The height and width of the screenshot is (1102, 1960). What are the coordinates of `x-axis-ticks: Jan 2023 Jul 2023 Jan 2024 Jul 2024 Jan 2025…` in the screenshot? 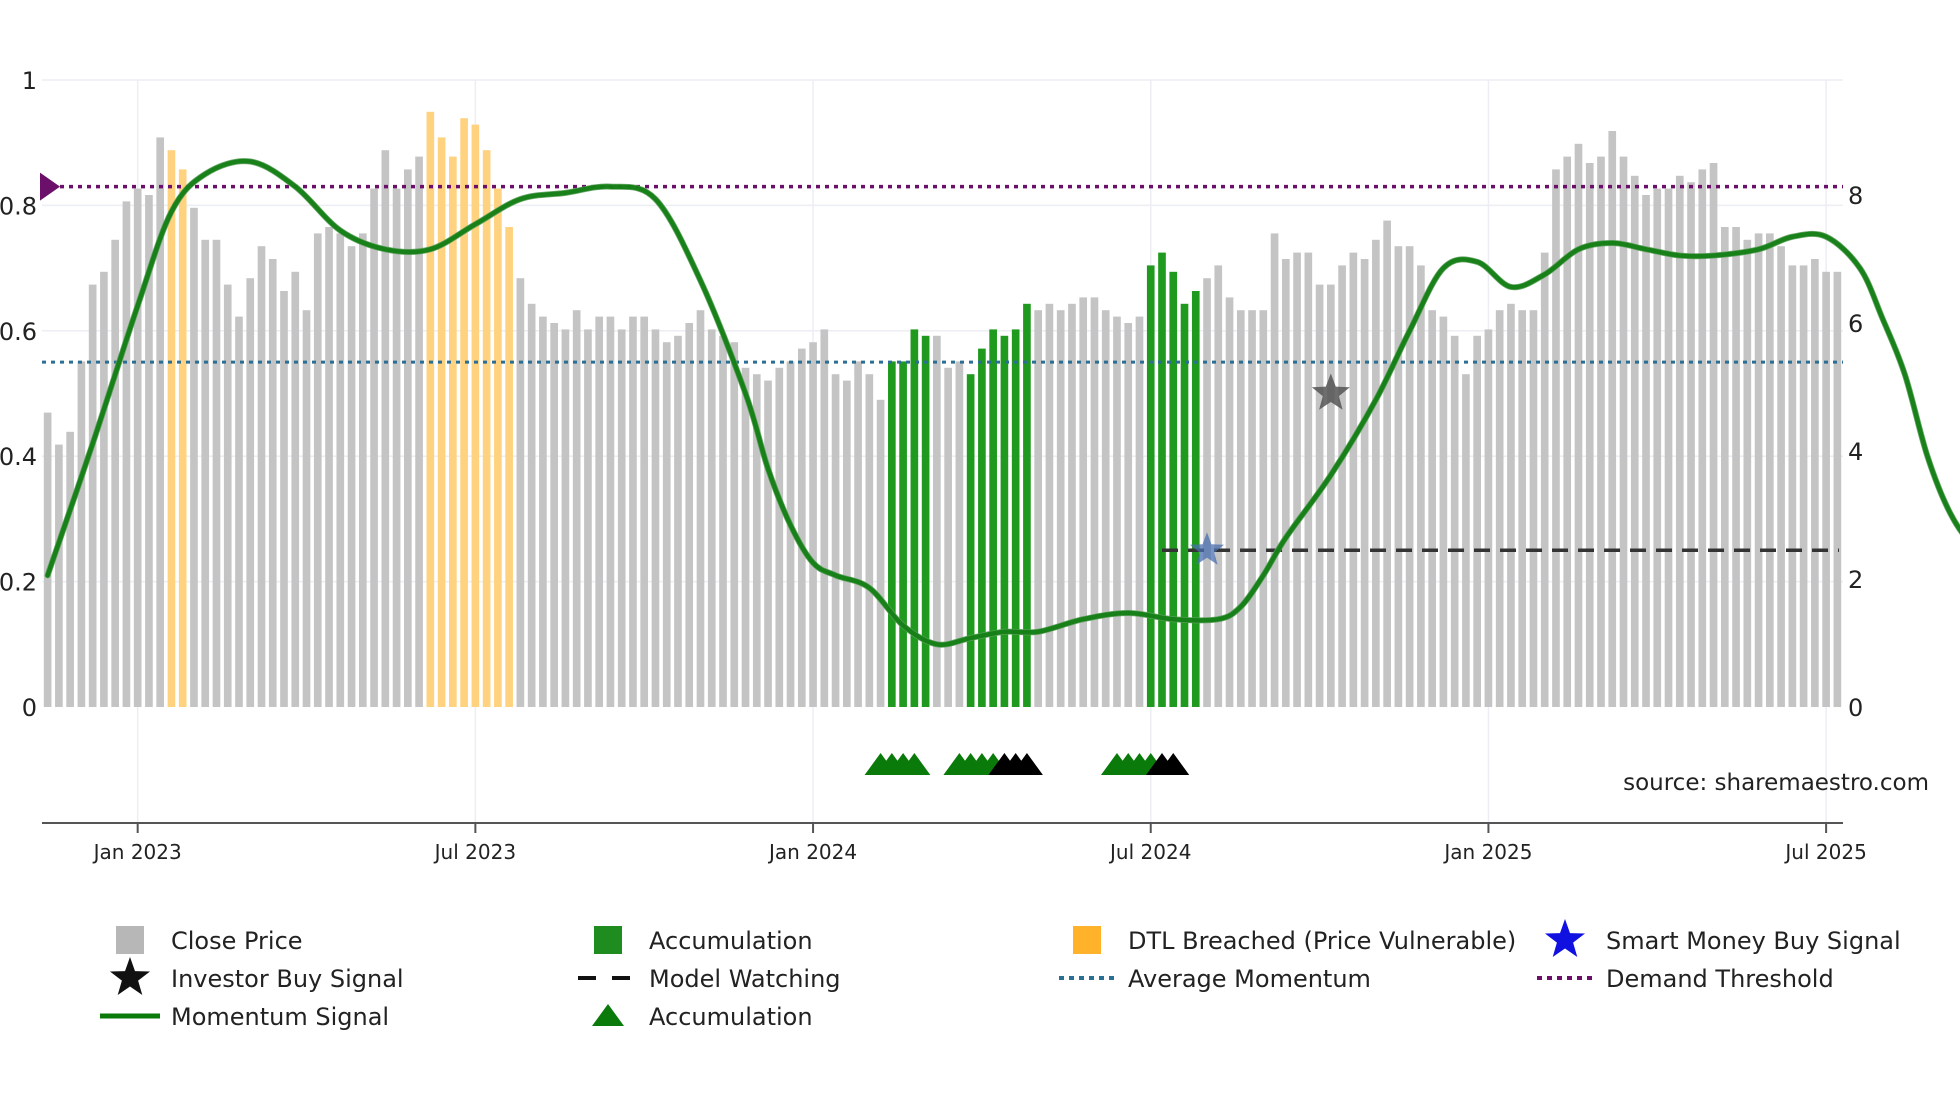 It's located at (979, 852).